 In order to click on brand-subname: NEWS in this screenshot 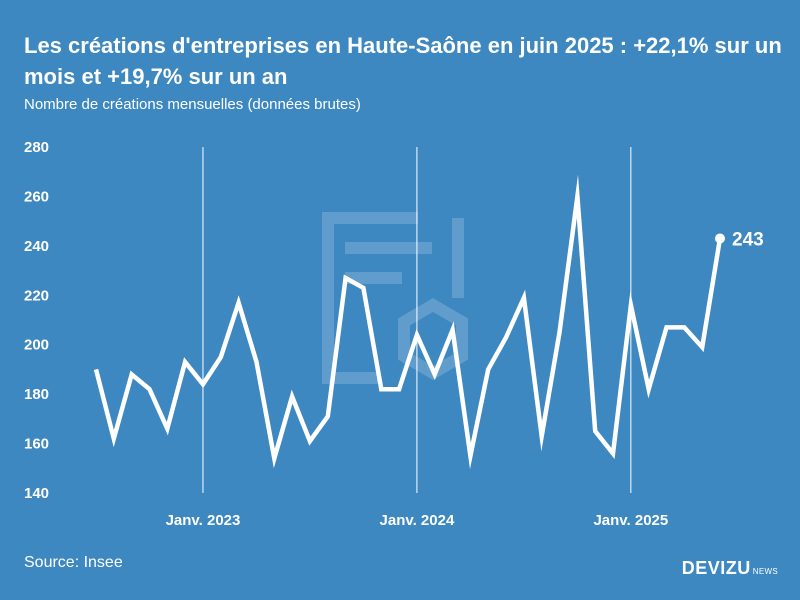, I will do `click(765, 571)`.